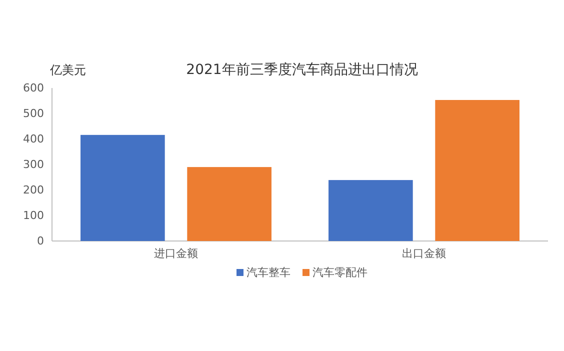 This screenshot has height=351, width=564. Describe the element at coordinates (33, 215) in the screenshot. I see `y-tick-label: 100` at that location.